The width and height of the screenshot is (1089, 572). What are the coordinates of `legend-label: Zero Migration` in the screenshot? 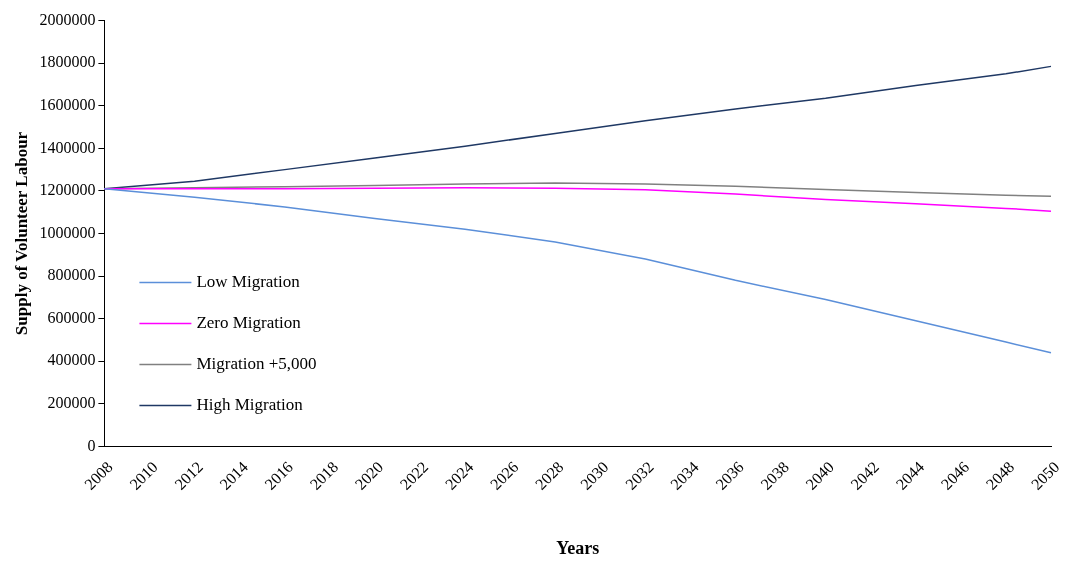 It's located at (249, 322).